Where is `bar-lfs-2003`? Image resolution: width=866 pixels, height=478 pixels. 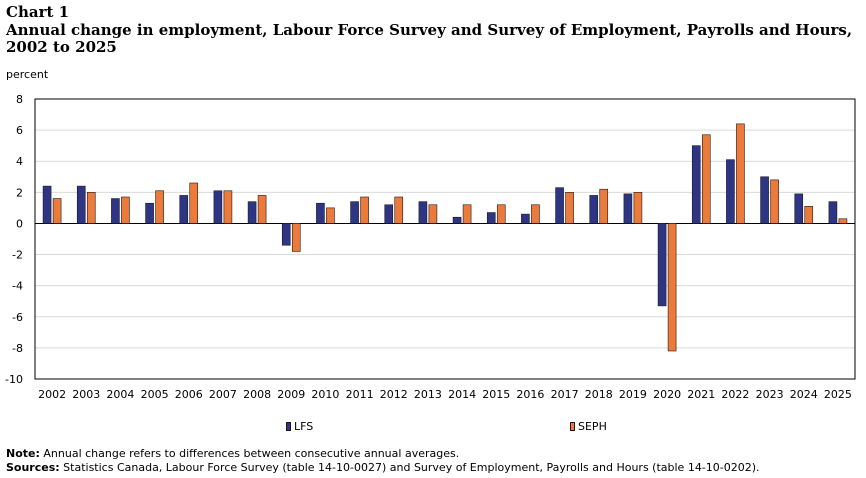
bar-lfs-2003 is located at coordinates (81, 204).